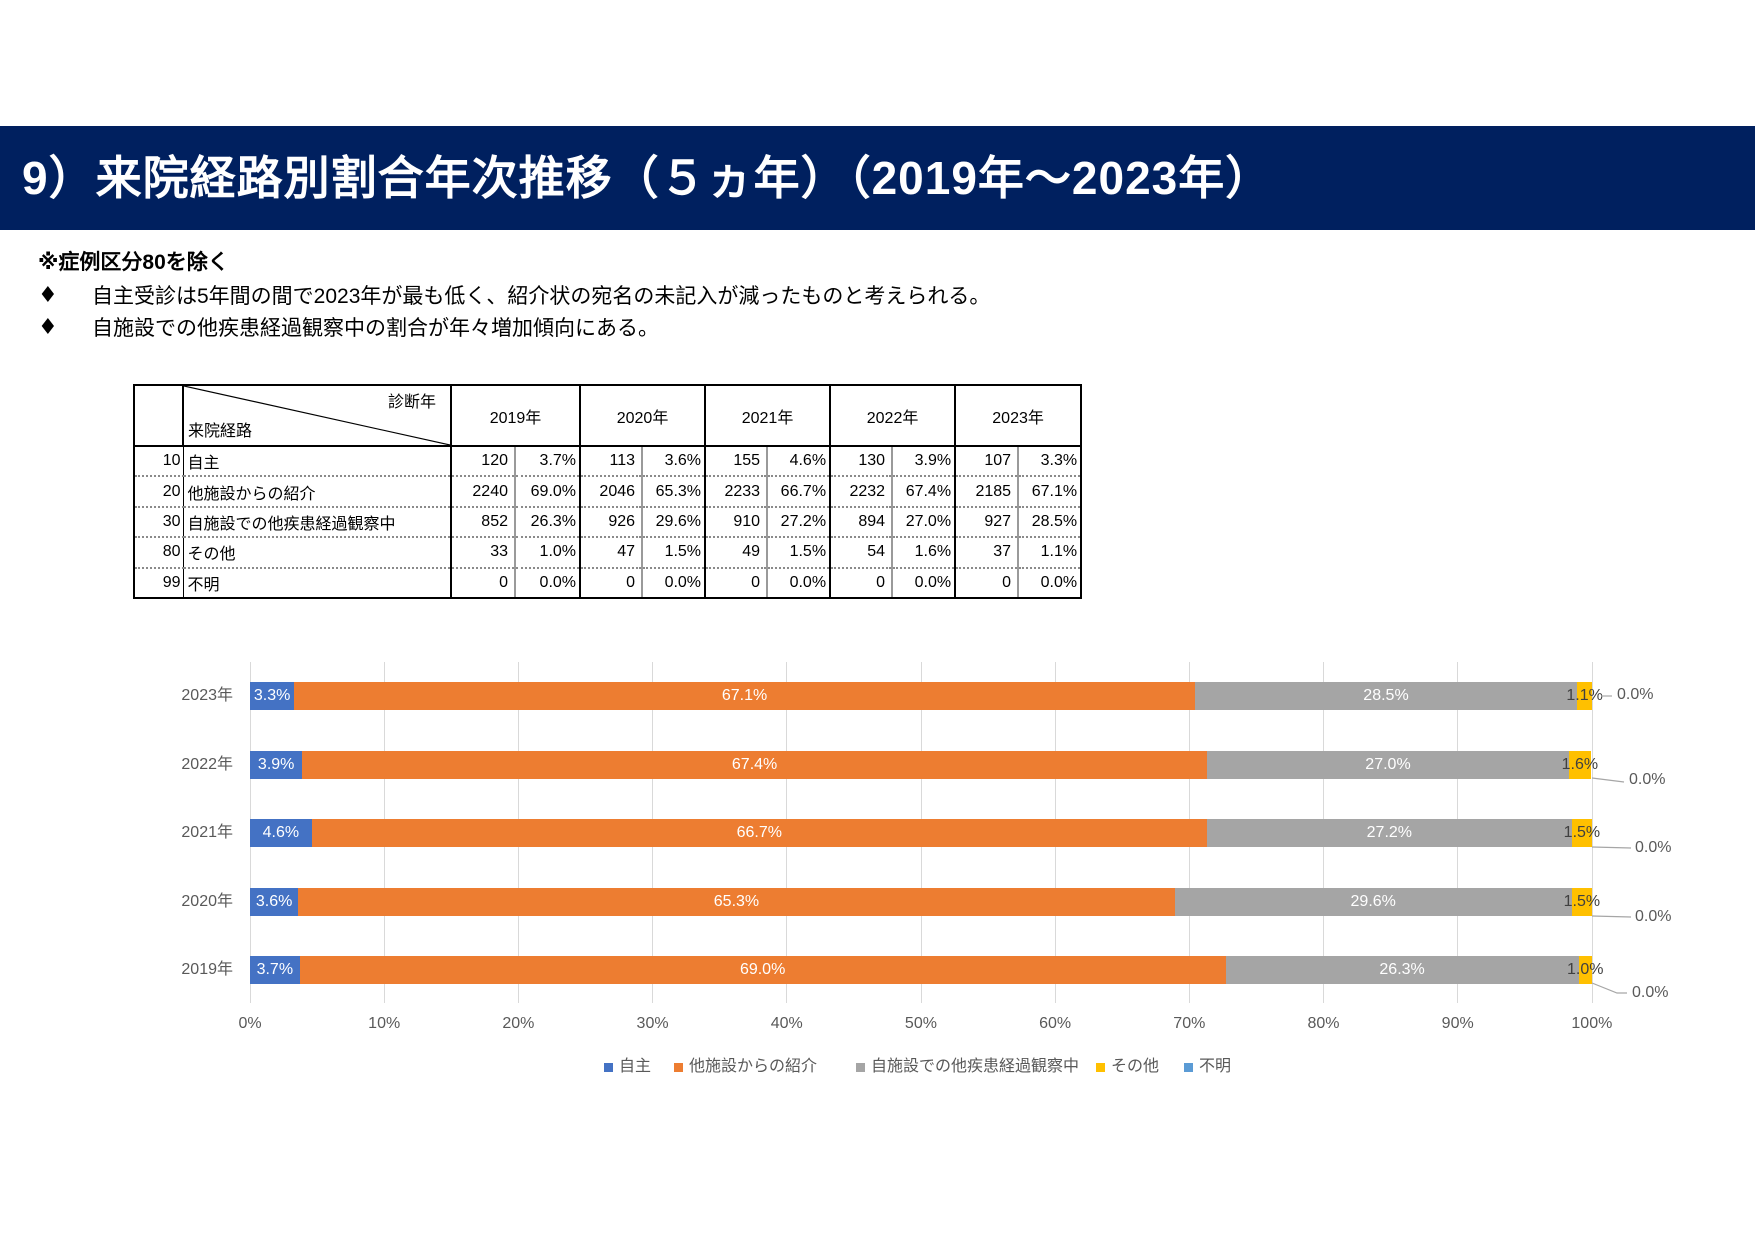 The height and width of the screenshot is (1241, 1755). What do you see at coordinates (159, 553) in the screenshot?
I see `route-code: 80` at bounding box center [159, 553].